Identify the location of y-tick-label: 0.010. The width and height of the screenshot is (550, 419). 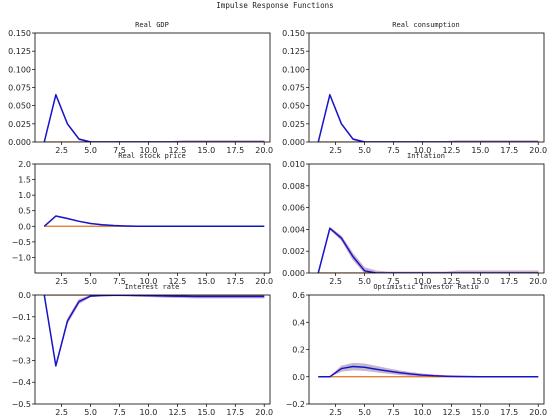
(293, 164).